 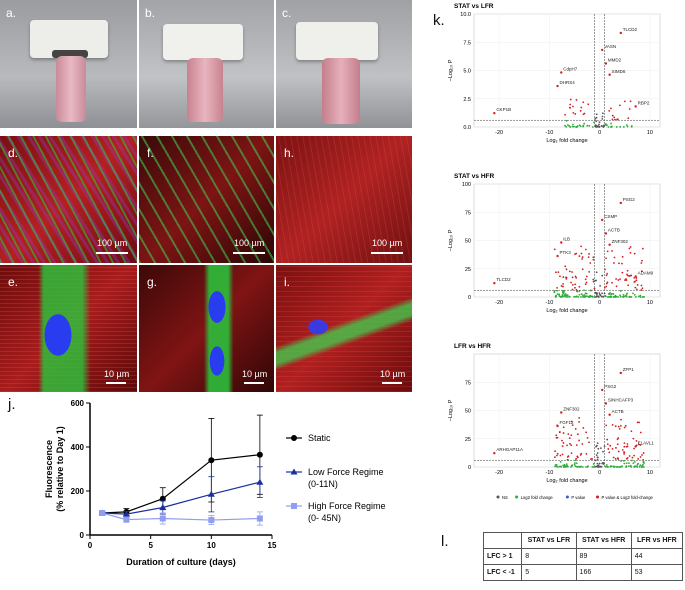 What do you see at coordinates (469, 468) in the screenshot?
I see `y-tick-label: 0` at bounding box center [469, 468].